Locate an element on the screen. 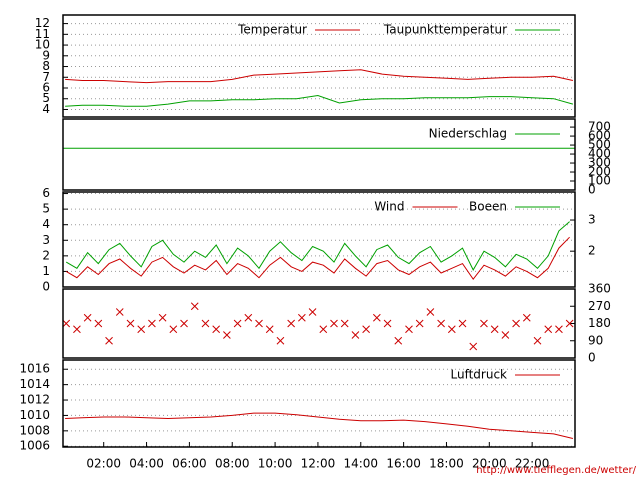  x-tick-label: 08:00 is located at coordinates (232, 464).